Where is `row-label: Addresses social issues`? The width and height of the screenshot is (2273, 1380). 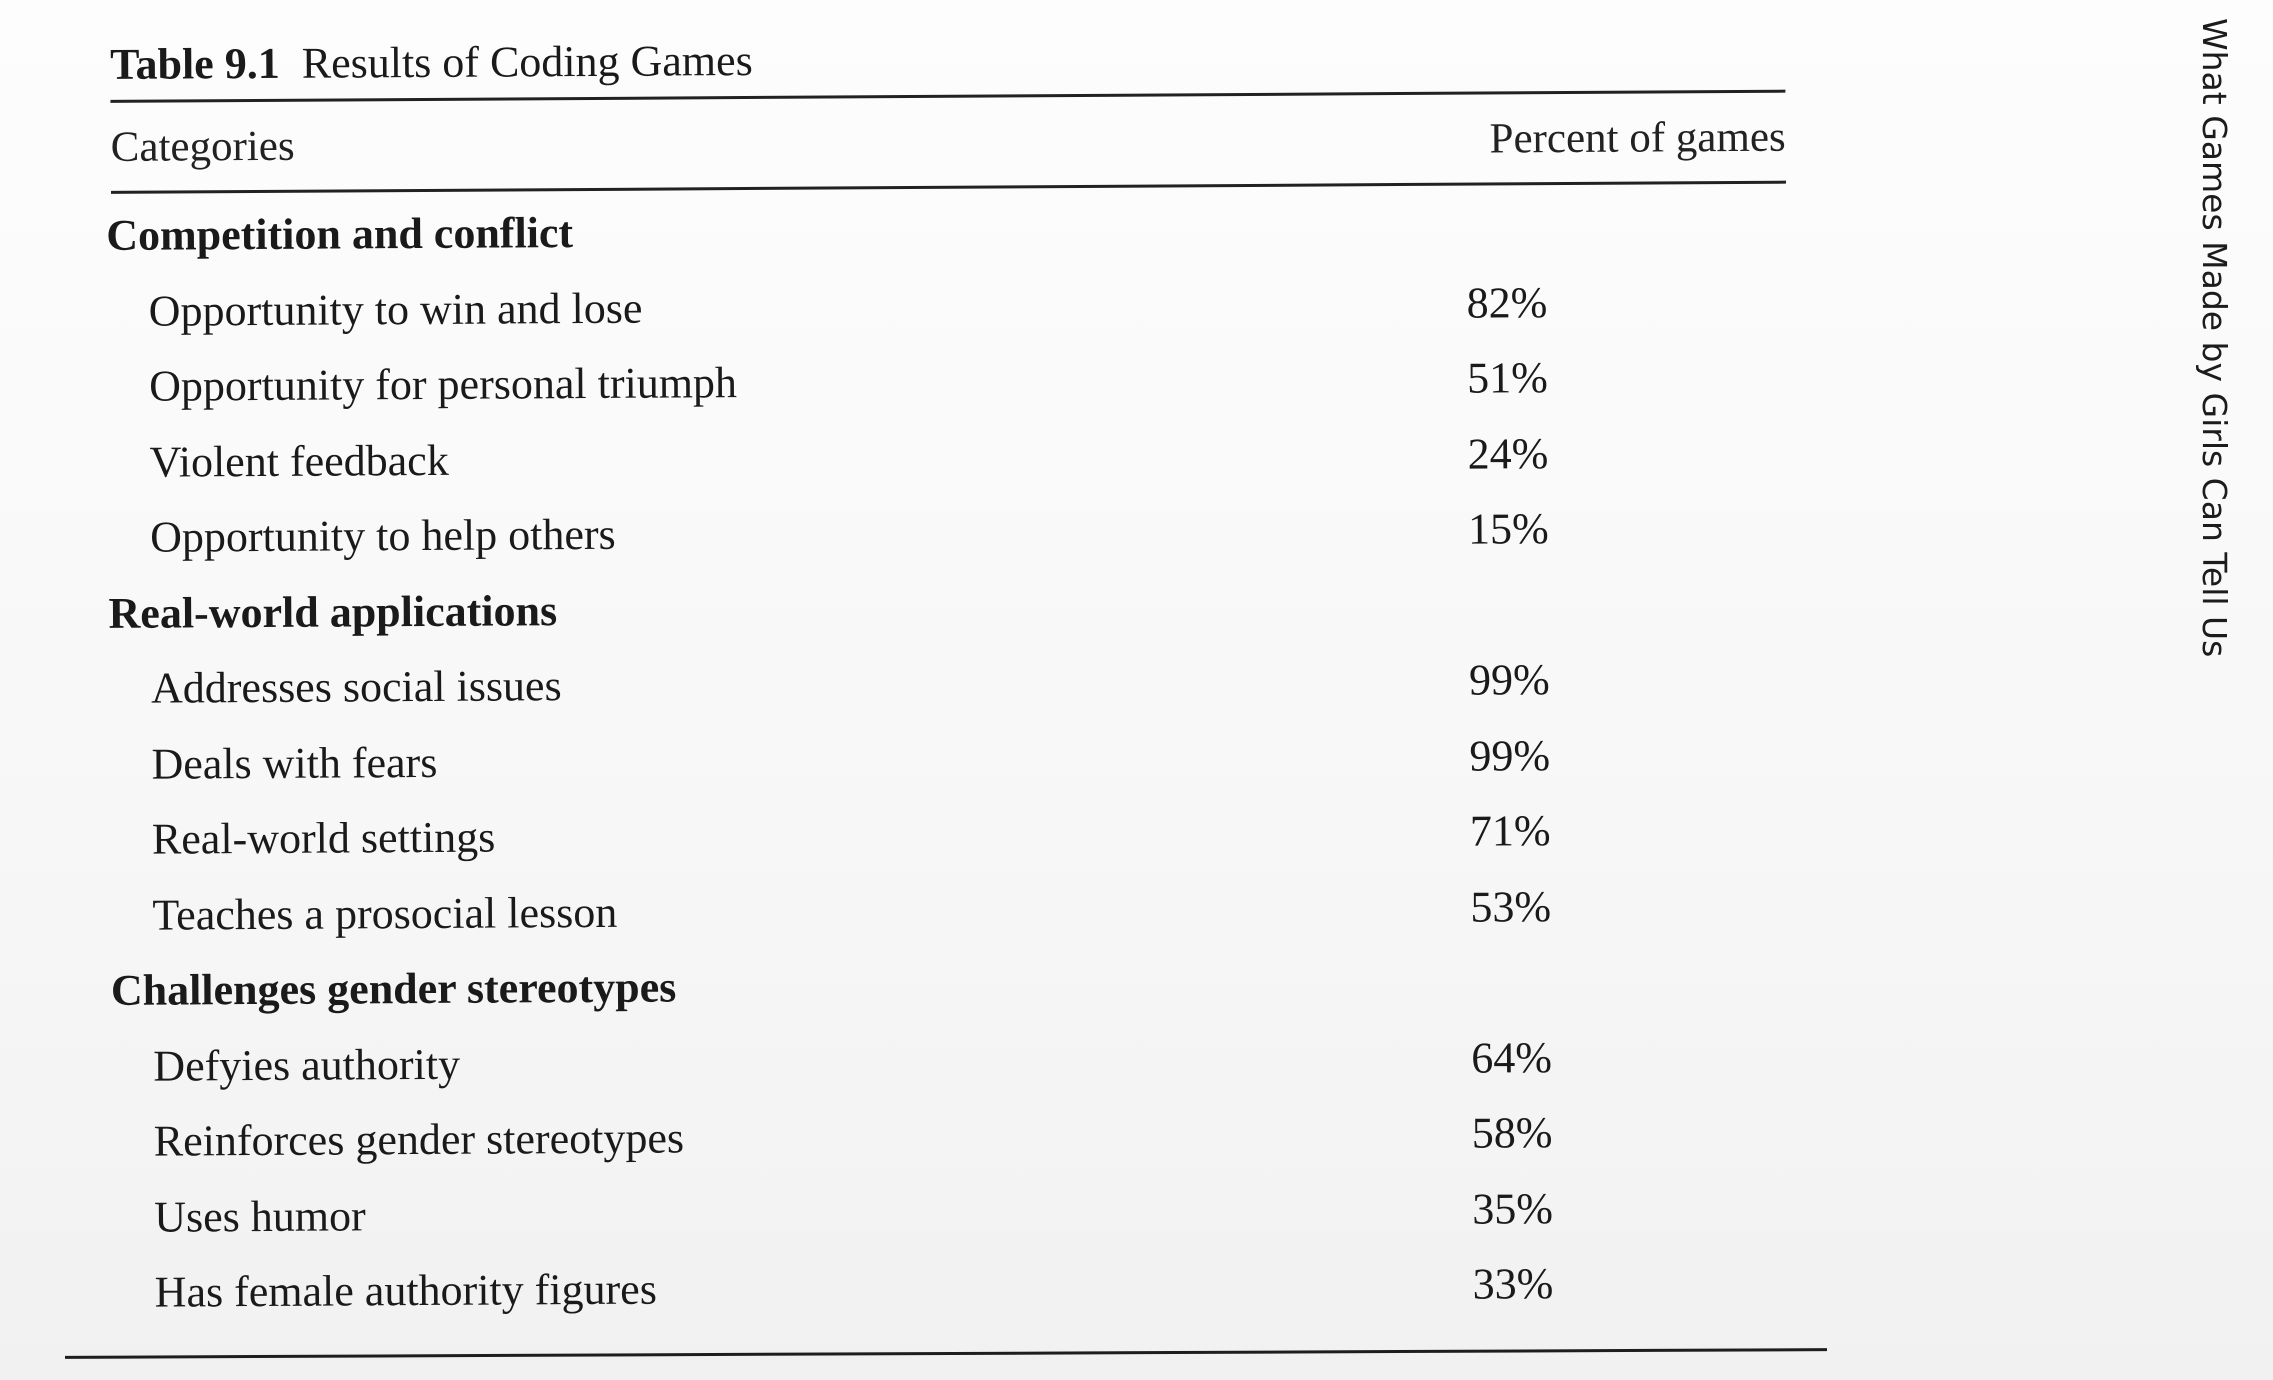 row-label: Addresses social issues is located at coordinates (356, 687).